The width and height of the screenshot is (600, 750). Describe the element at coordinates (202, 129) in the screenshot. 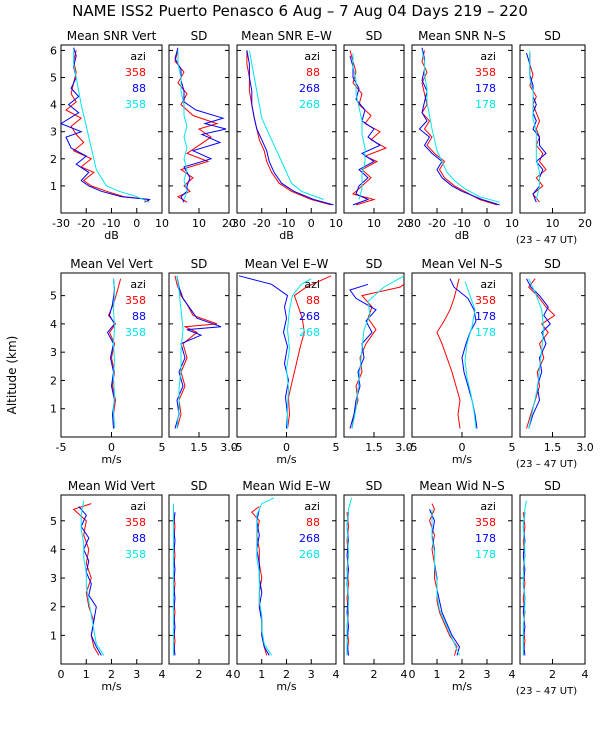

I see `panel-snr-1: SD 10 20` at that location.